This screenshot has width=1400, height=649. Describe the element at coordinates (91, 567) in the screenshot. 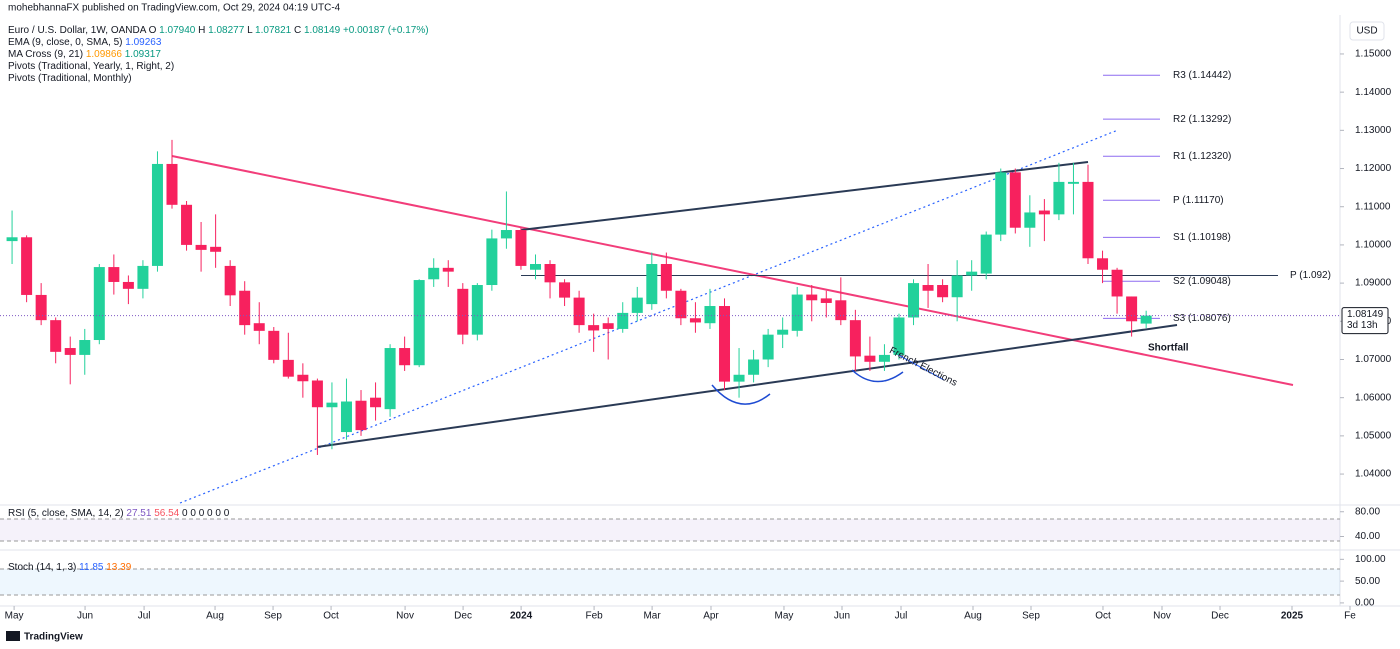

I see `pane-value: 11.85` at that location.